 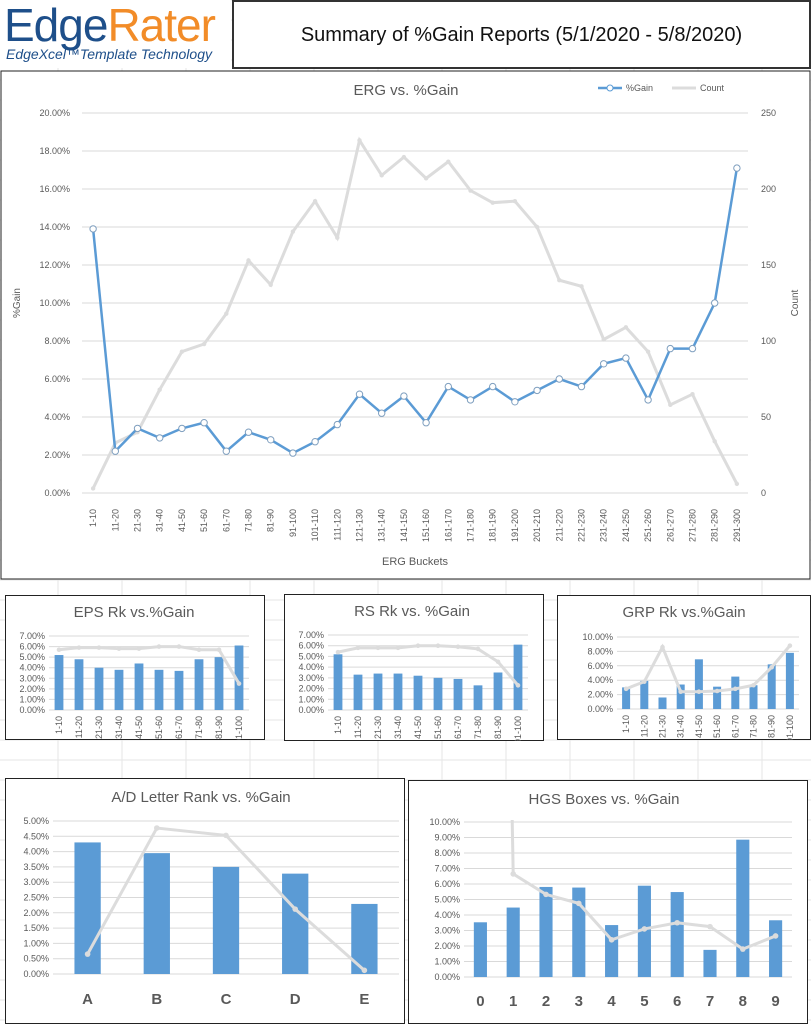 I want to click on x-tick-label: 7, so click(x=710, y=1001).